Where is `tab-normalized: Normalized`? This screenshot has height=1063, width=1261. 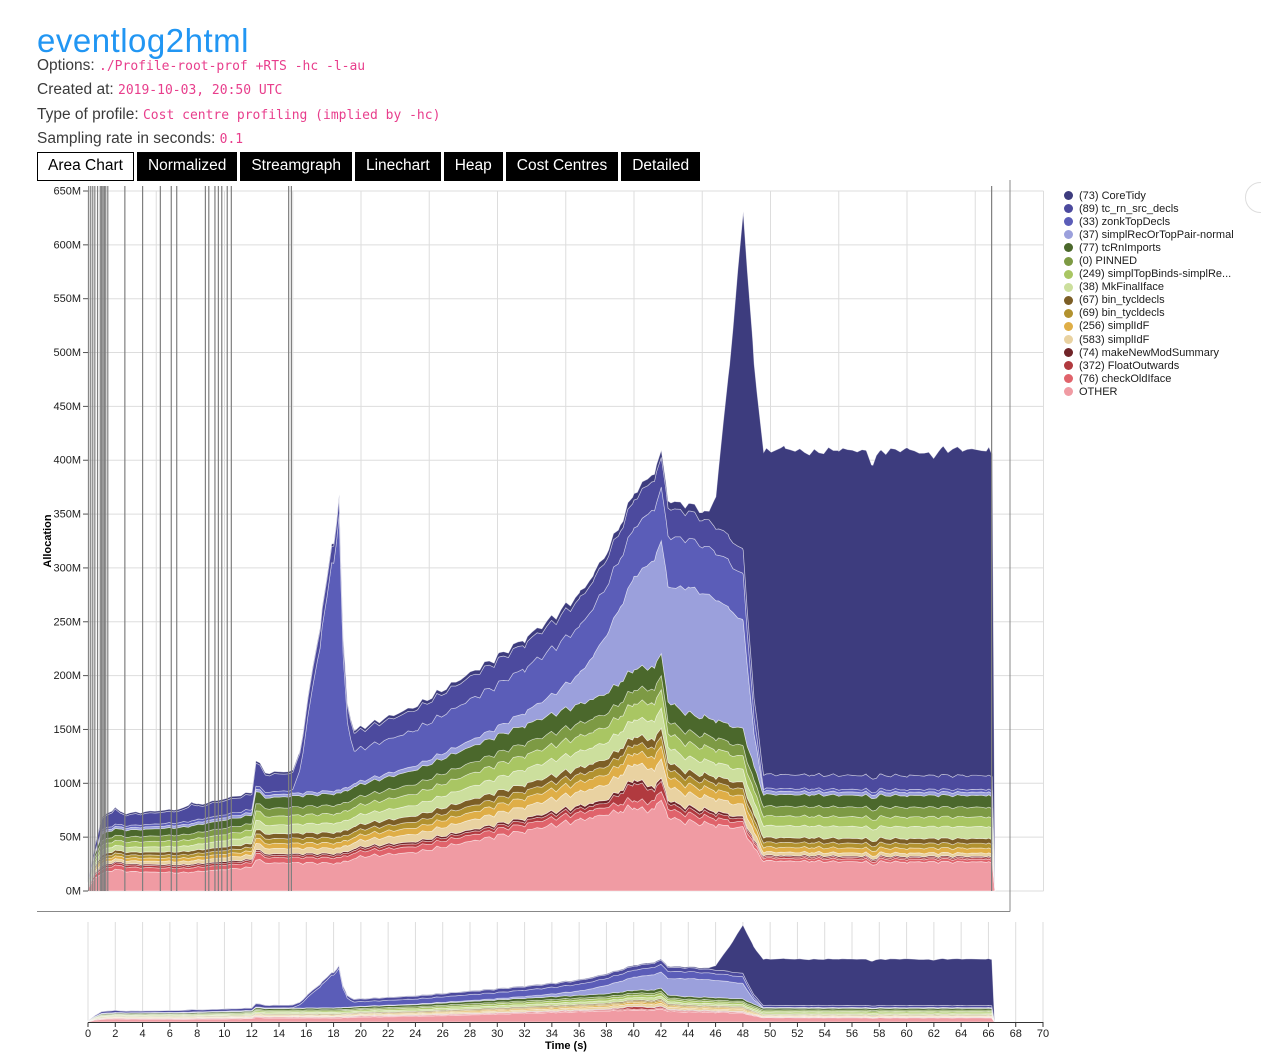
tab-normalized: Normalized is located at coordinates (187, 166).